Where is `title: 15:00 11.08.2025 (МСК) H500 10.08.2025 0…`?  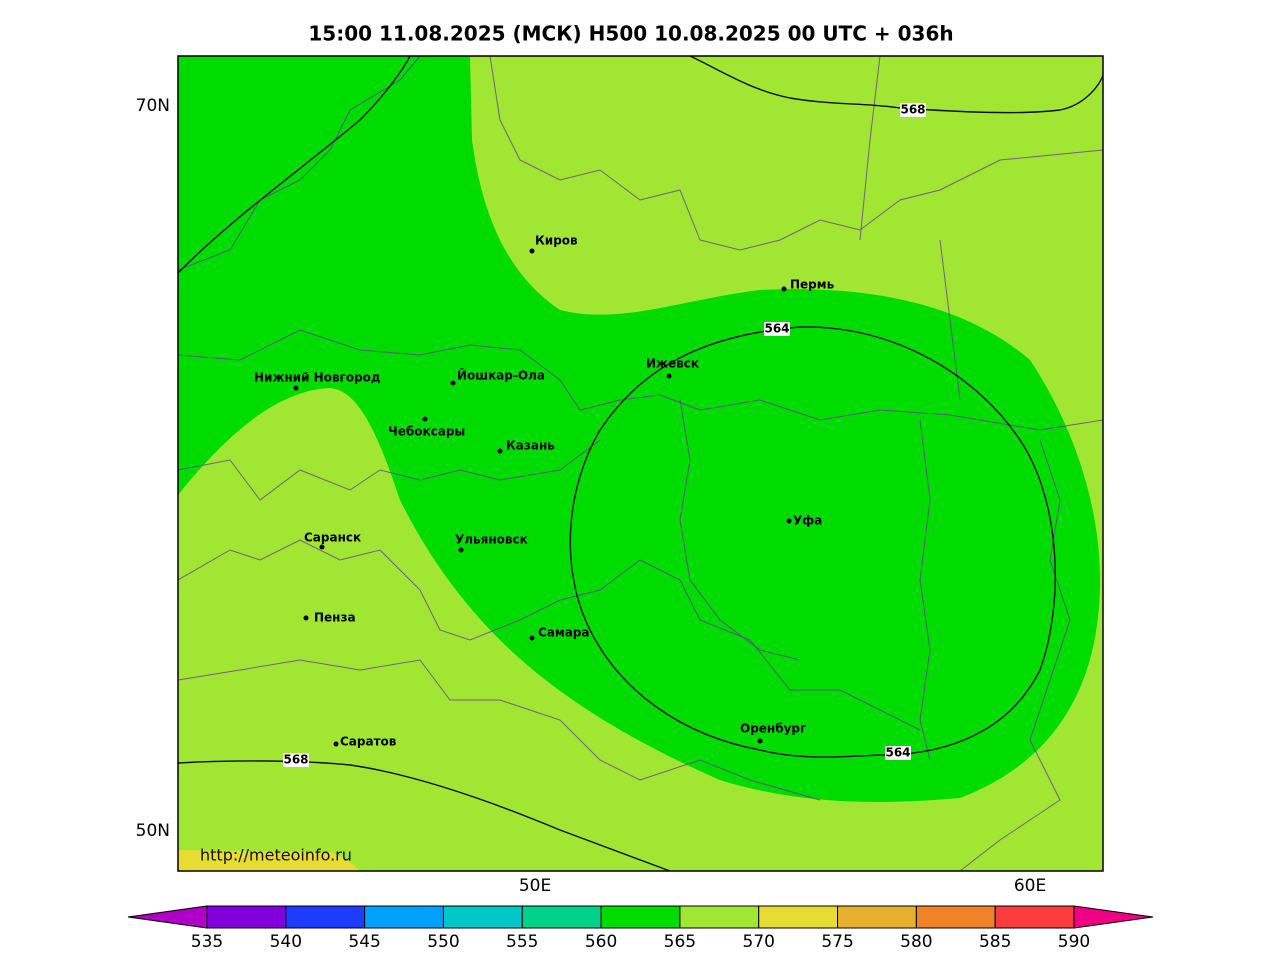
title: 15:00 11.08.2025 (МСК) H500 10.08.2025 0… is located at coordinates (630, 34).